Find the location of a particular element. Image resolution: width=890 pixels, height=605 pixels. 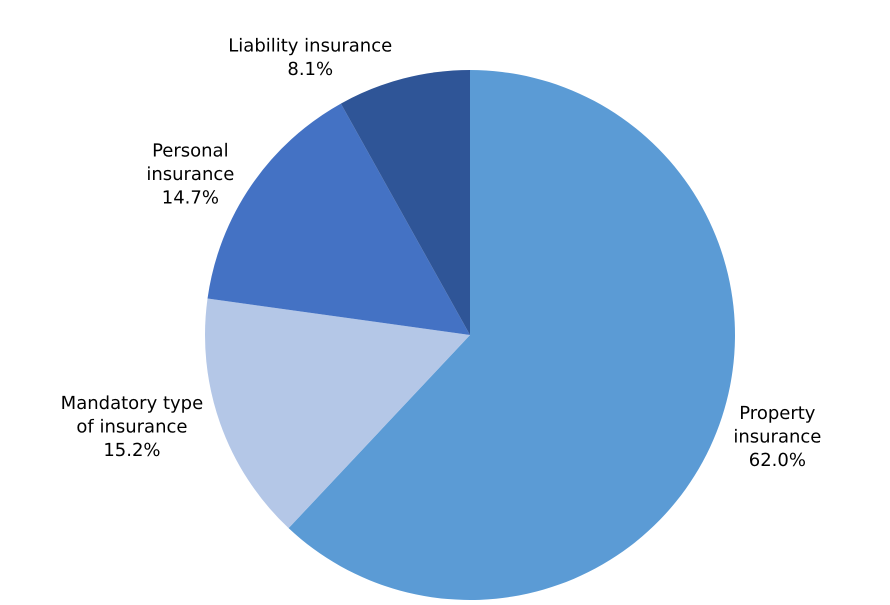

data-label: 15.2% is located at coordinates (132, 450).